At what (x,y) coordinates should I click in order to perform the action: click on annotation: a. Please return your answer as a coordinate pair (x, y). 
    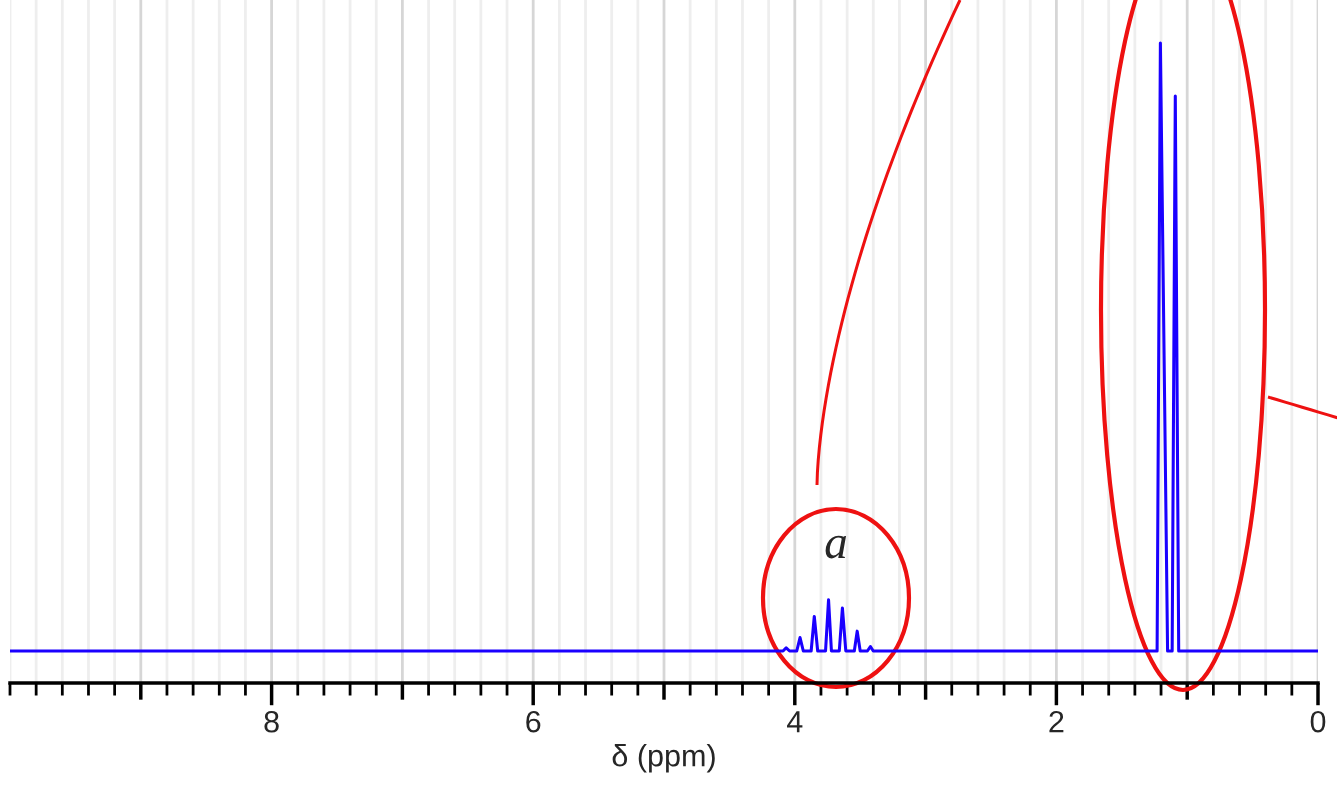
    Looking at the image, I should click on (836, 547).